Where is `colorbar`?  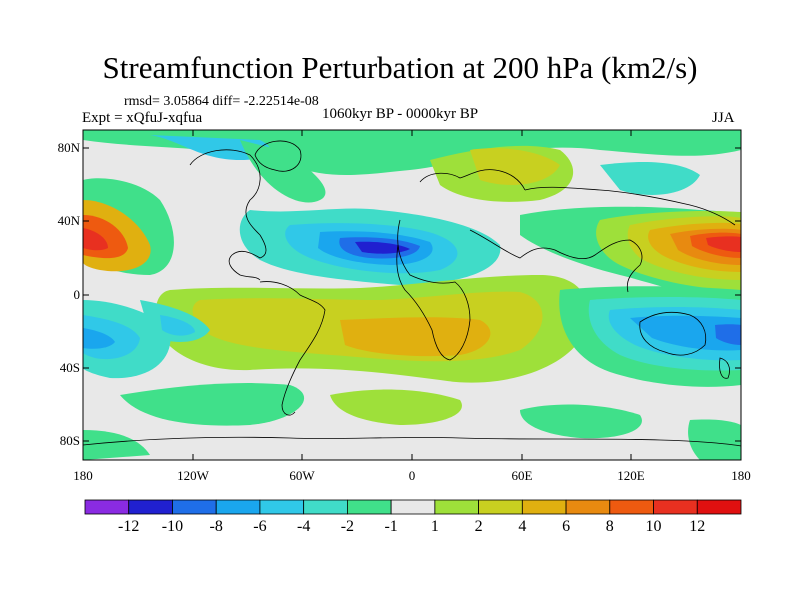
colorbar is located at coordinates (413, 507).